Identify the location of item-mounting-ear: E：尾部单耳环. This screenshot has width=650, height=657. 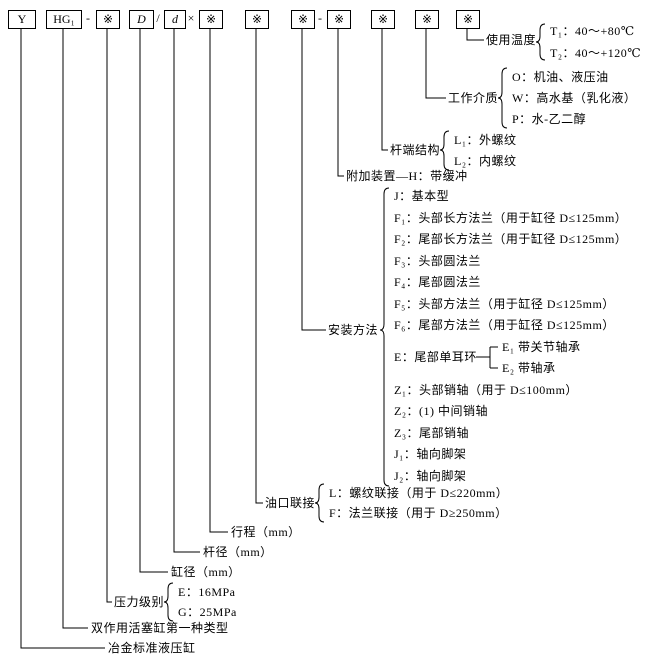
(435, 357).